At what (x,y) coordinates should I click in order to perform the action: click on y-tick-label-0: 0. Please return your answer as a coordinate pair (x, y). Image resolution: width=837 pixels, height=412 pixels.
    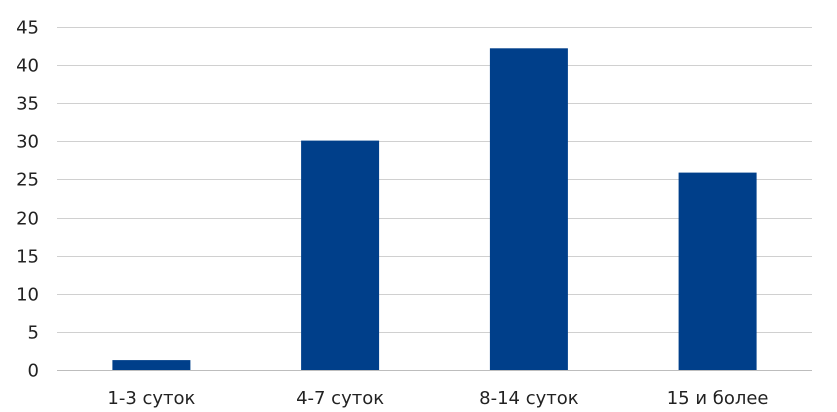
    Looking at the image, I should click on (33, 371).